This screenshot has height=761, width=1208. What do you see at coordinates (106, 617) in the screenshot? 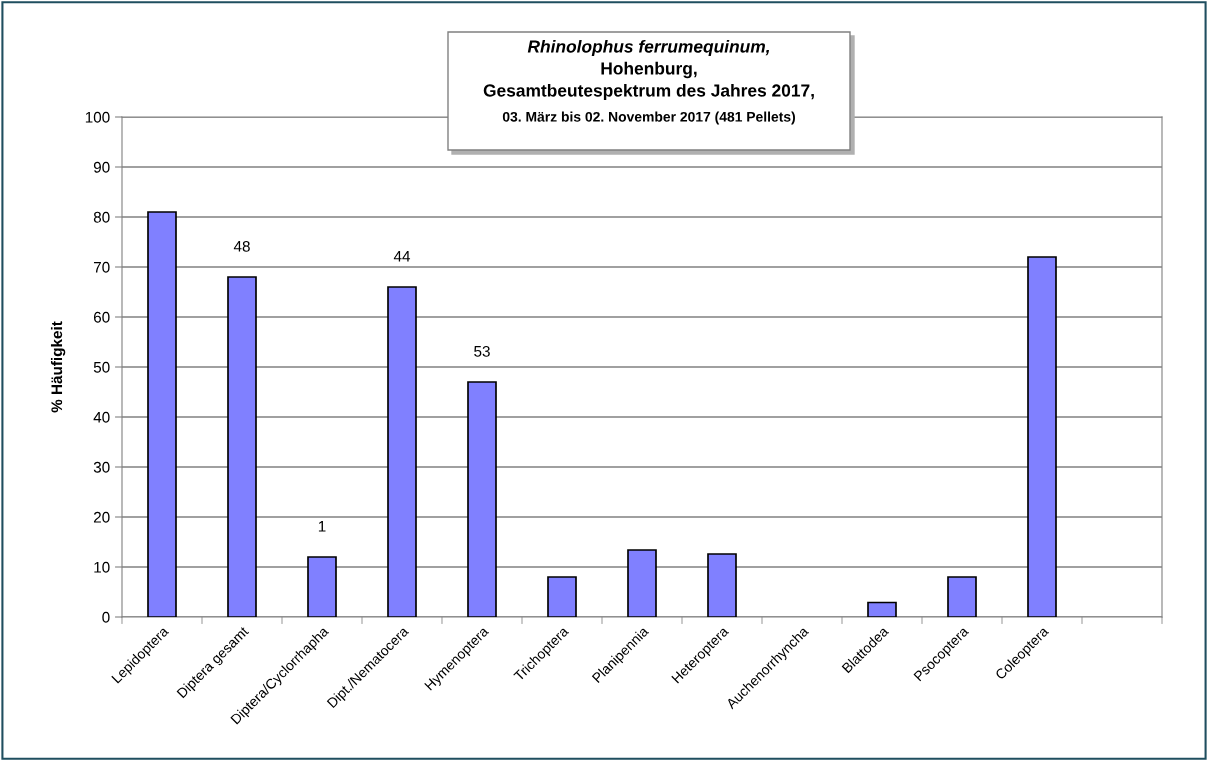
I see `y-tick-label: 0` at bounding box center [106, 617].